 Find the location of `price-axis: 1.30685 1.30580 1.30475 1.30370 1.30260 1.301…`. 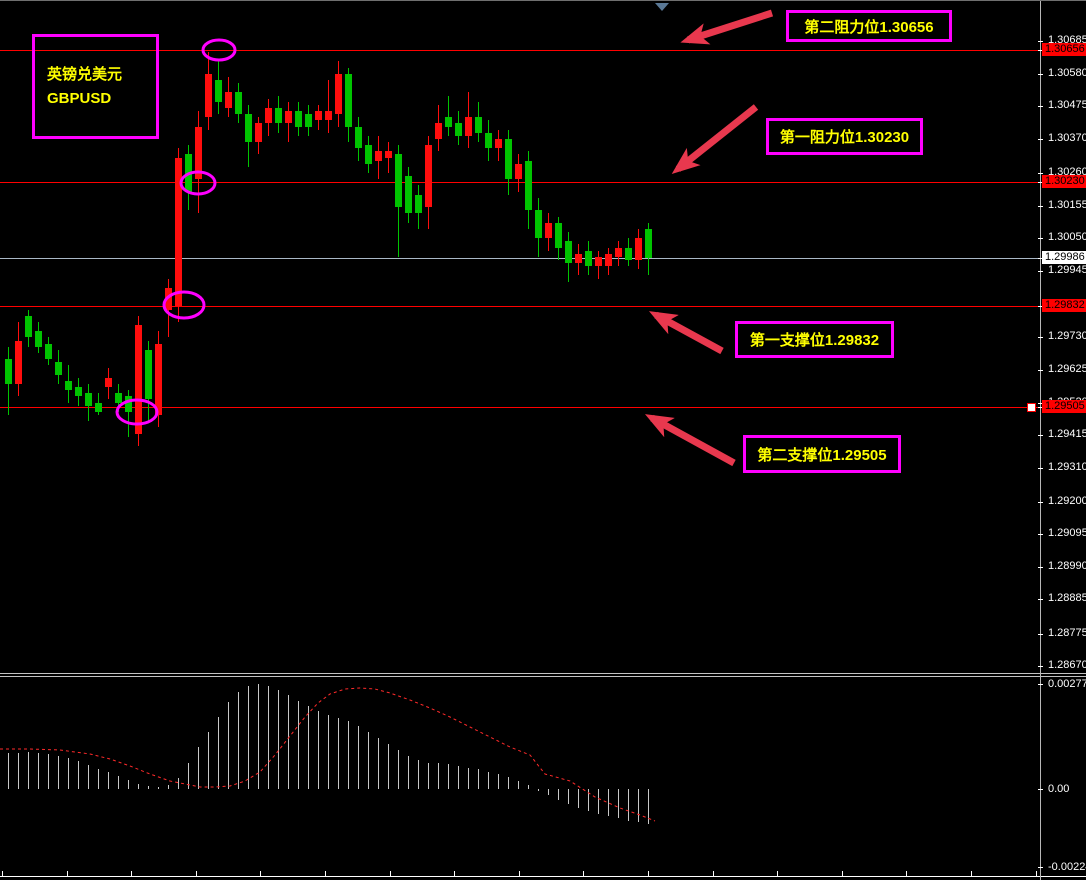

price-axis: 1.30685 1.30580 1.30475 1.30370 1.30260 1.301… is located at coordinates (1062, 440).